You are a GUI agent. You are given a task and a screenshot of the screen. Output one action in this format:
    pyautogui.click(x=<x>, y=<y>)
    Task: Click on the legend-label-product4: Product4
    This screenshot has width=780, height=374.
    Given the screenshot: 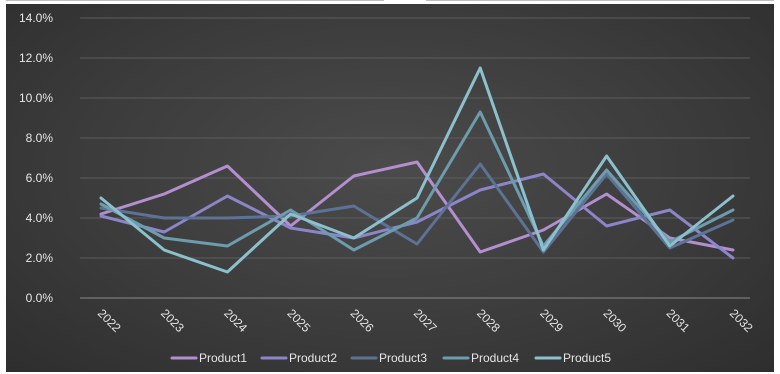 What is the action you would take?
    pyautogui.click(x=495, y=358)
    